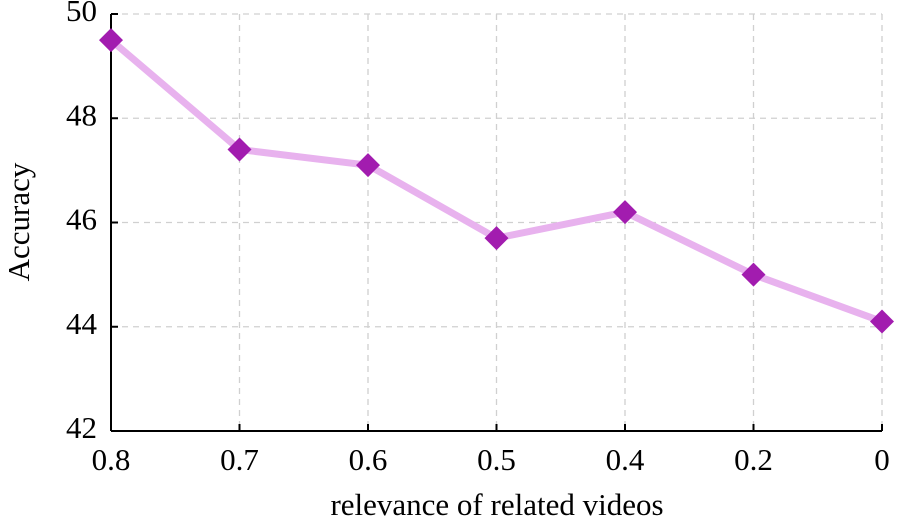 Image resolution: width=897 pixels, height=523 pixels. I want to click on y-axis-label: Accuracy, so click(18, 221).